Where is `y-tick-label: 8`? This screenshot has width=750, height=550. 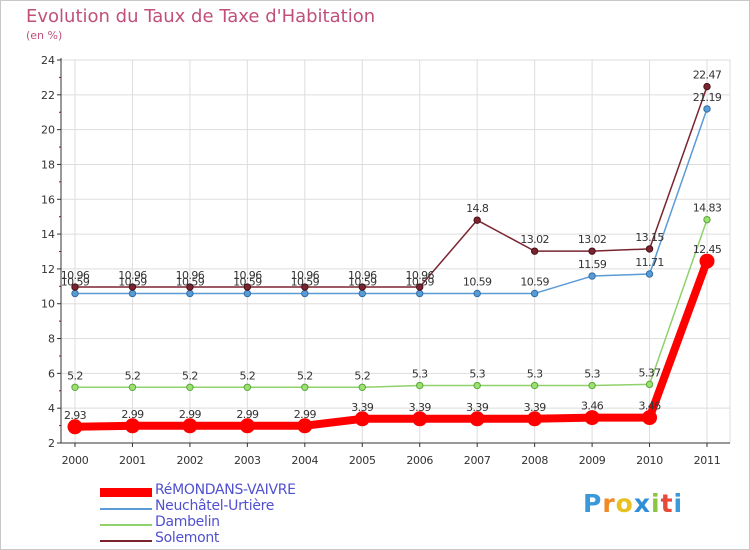
y-tick-label: 8 is located at coordinates (51, 339).